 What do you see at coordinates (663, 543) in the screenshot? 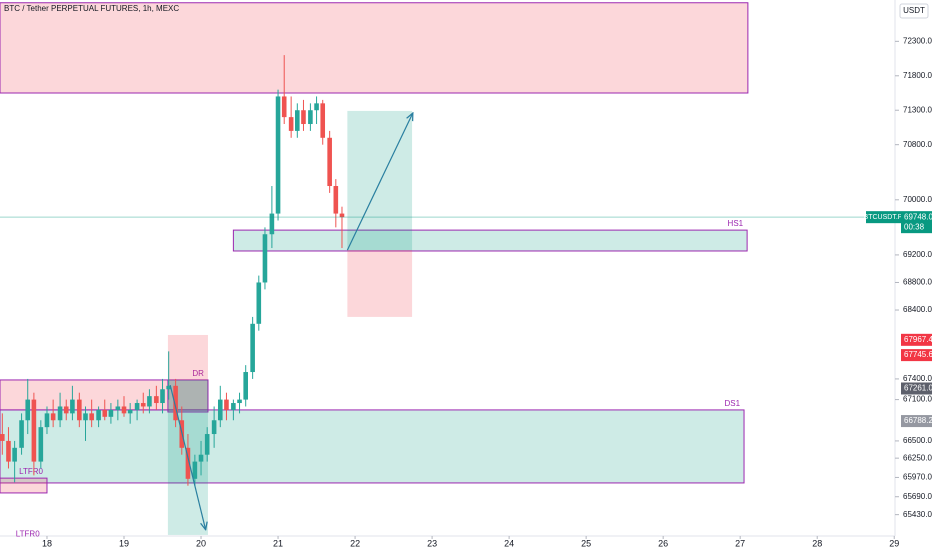
I see `x-tick-label: 26` at bounding box center [663, 543].